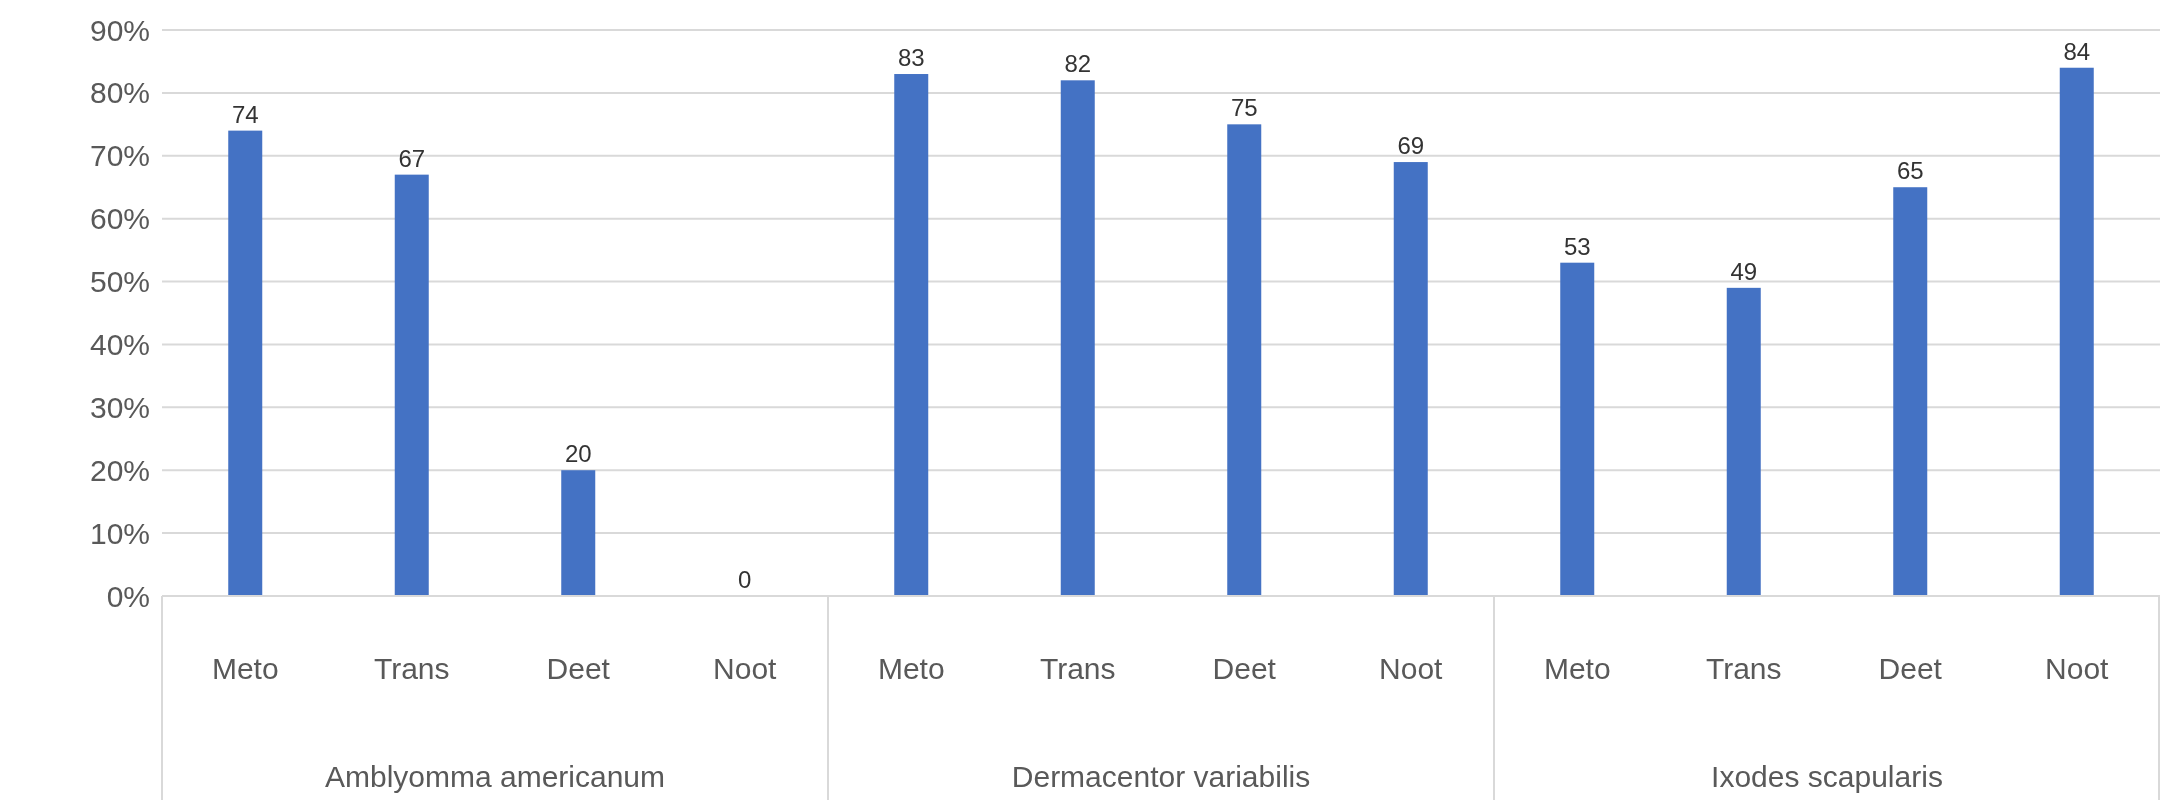 The image size is (2160, 800). Describe the element at coordinates (119, 470) in the screenshot. I see `y-tick-label: 20%` at that location.